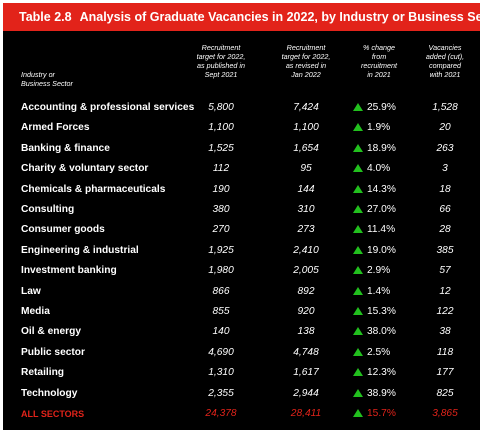 The image size is (483, 433). Describe the element at coordinates (241, 313) in the screenshot. I see `table-row: Media 855 920 15.3% 122` at that location.